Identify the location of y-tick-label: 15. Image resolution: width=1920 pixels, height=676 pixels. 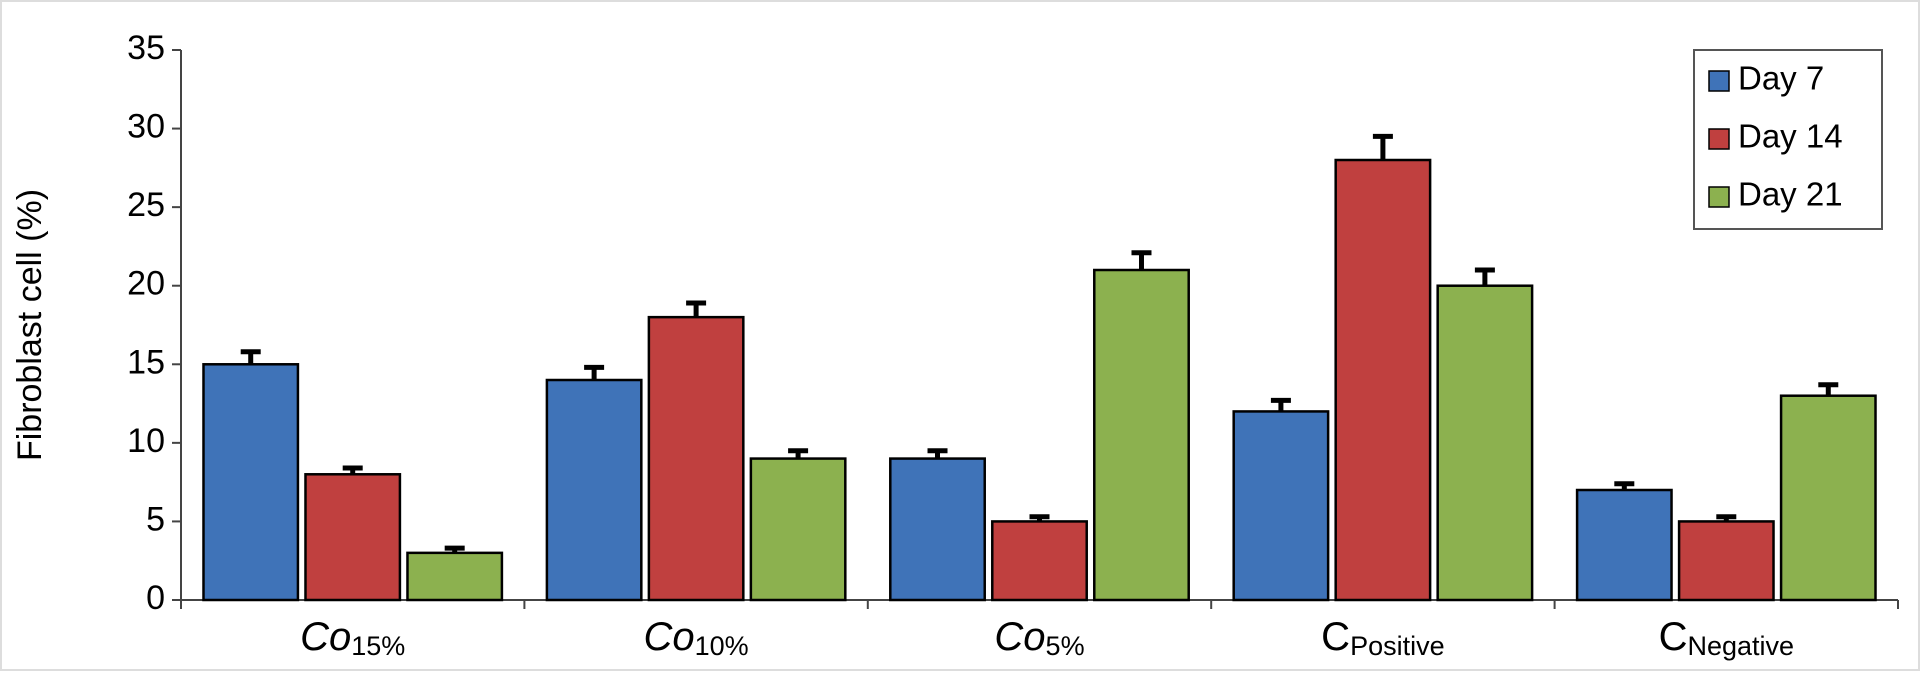
(146, 362).